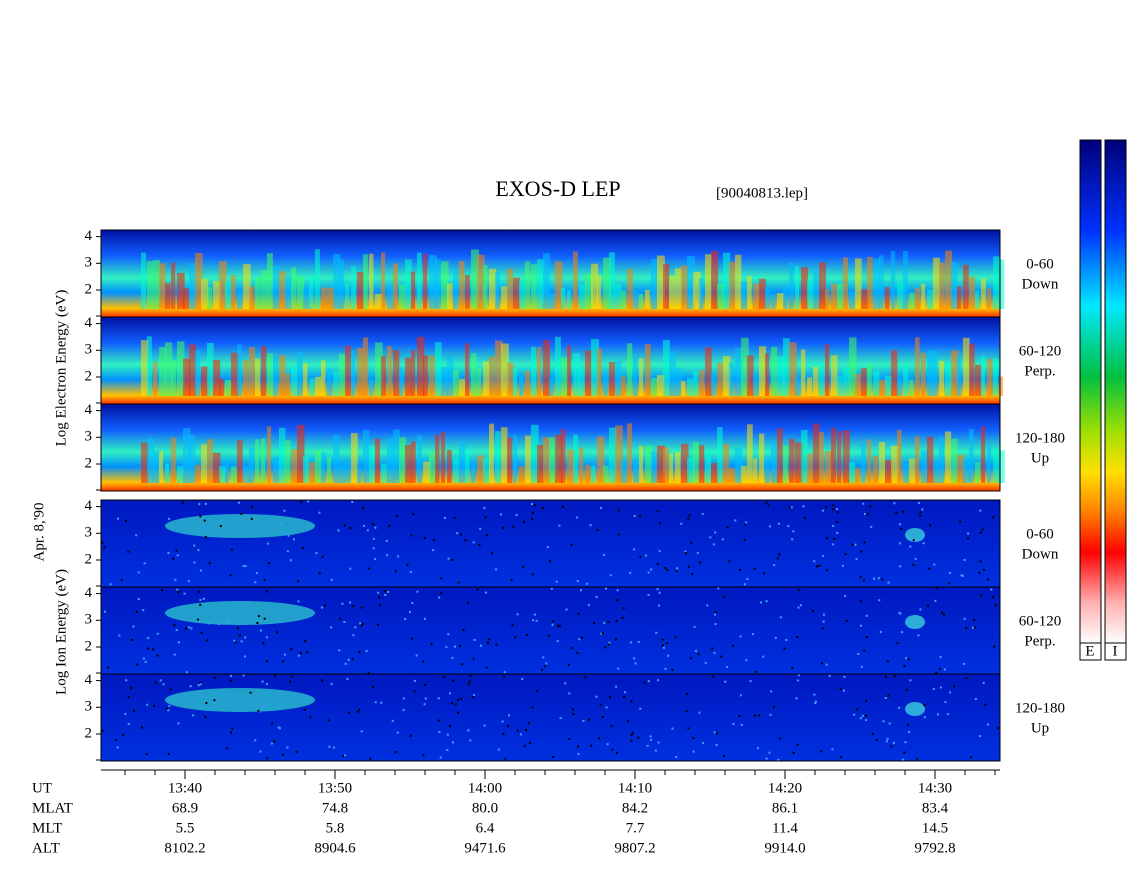 The height and width of the screenshot is (880, 1130). What do you see at coordinates (550, 717) in the screenshot?
I see `panel-frame` at bounding box center [550, 717].